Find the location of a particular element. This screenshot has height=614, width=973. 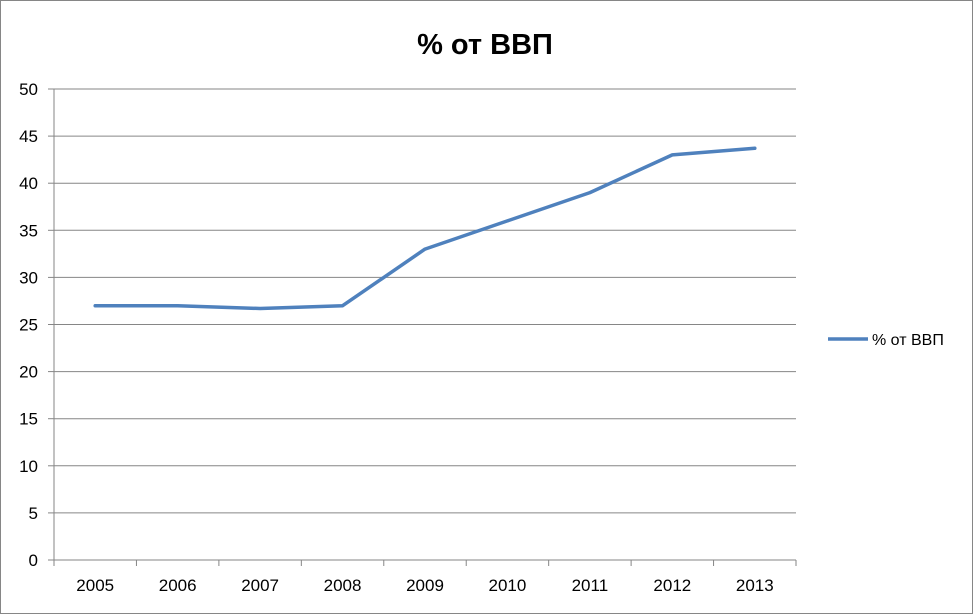

y-tick-label: 25 is located at coordinates (28, 325).